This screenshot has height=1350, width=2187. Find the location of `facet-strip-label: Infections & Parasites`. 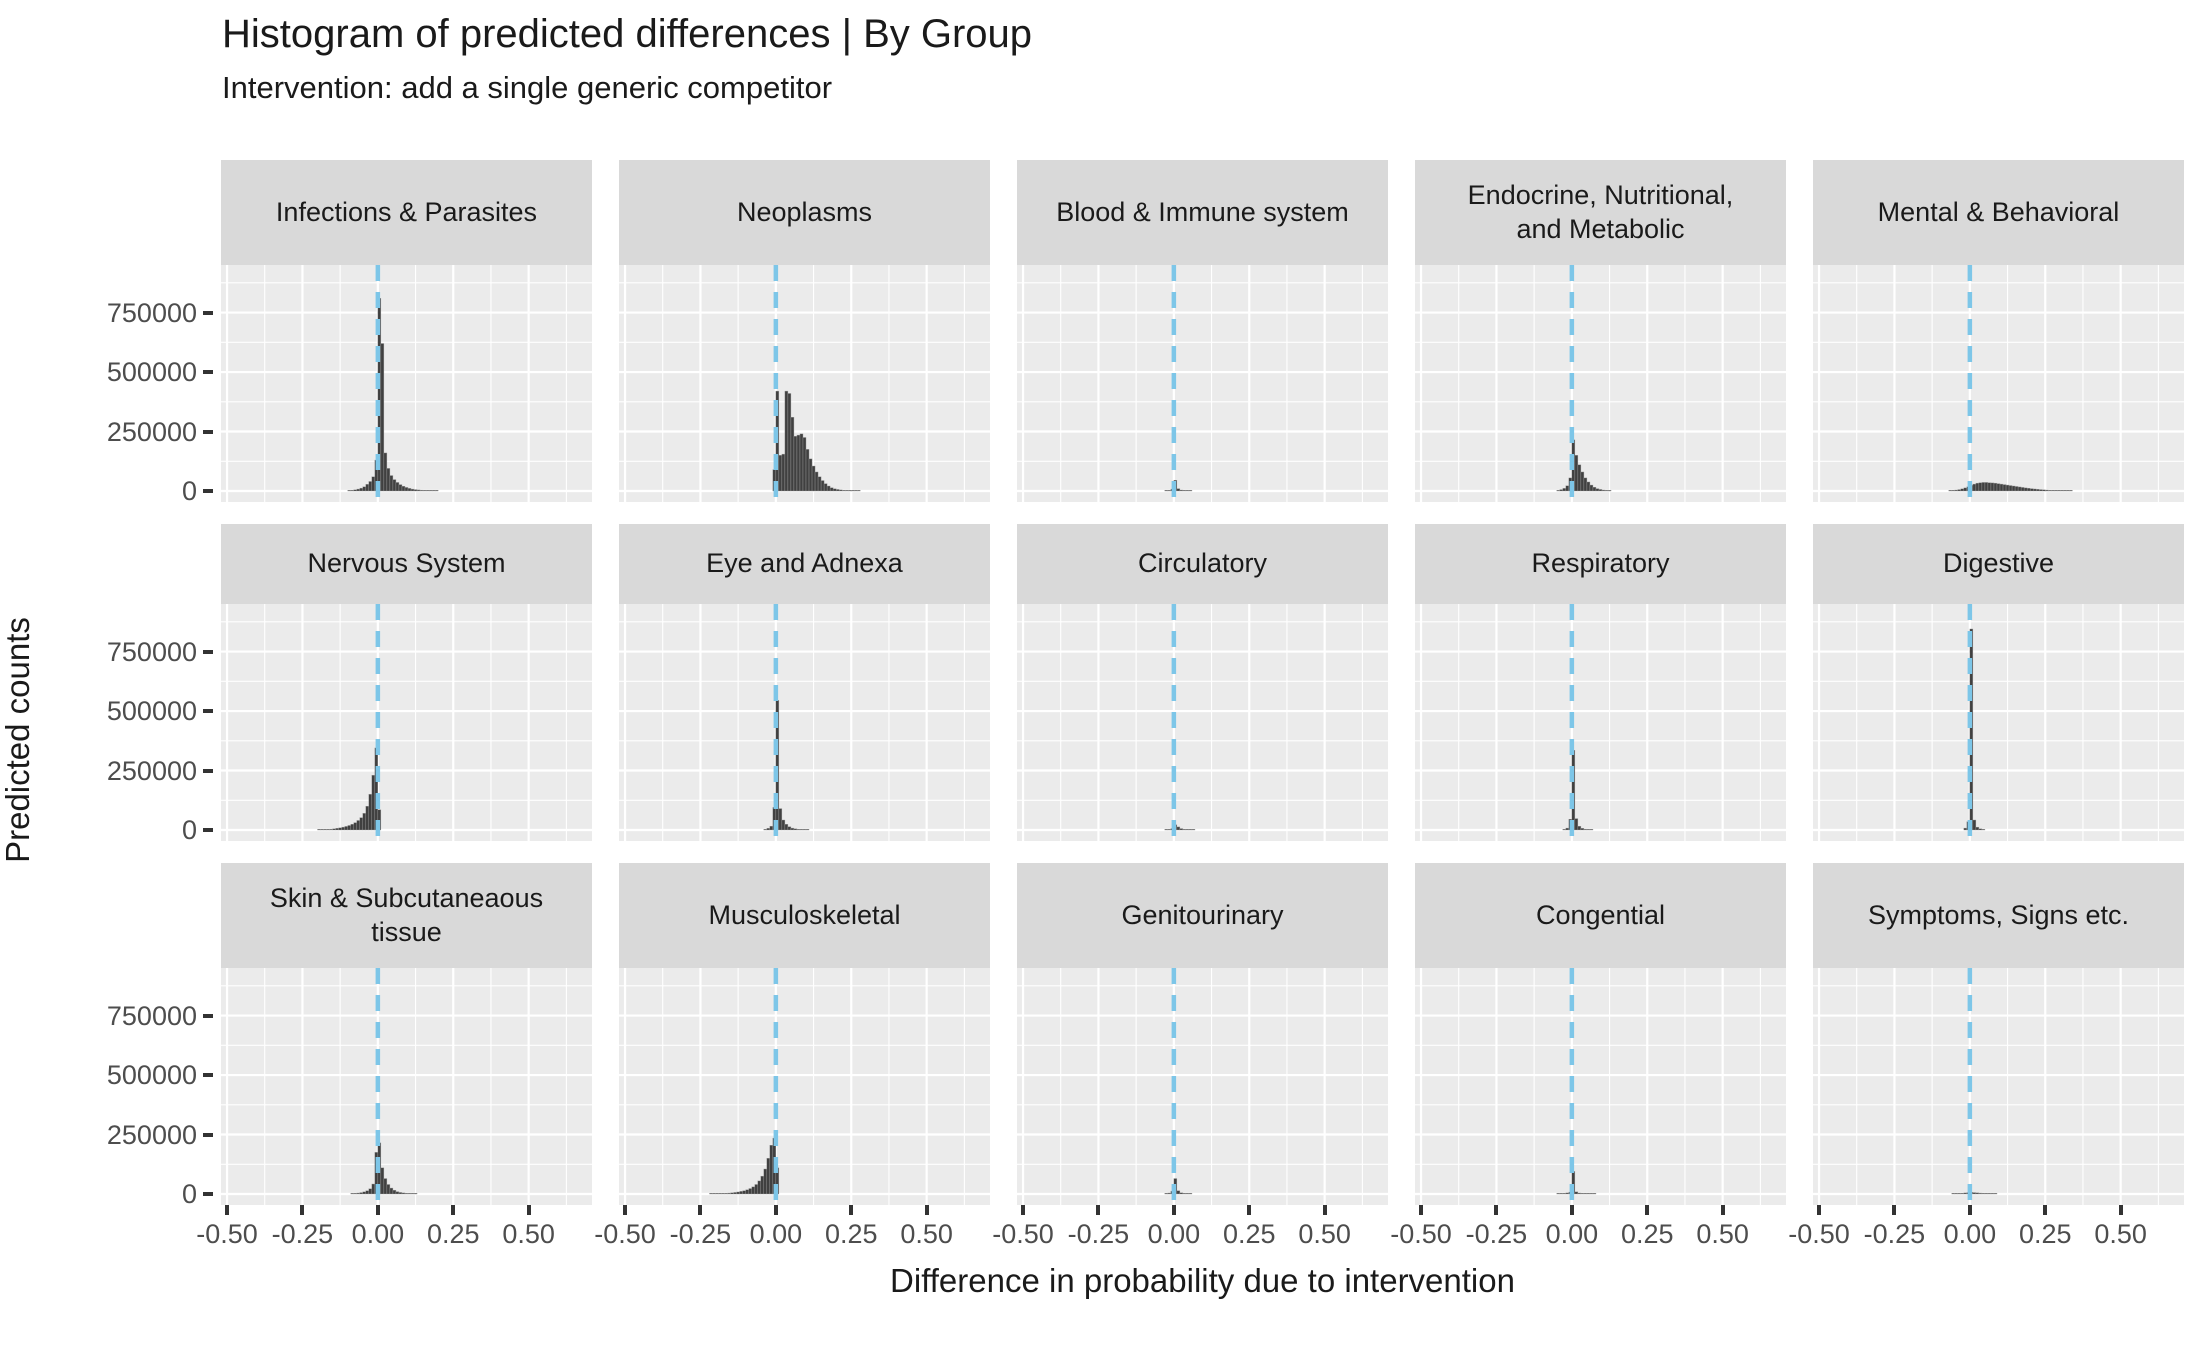

facet-strip-label: Infections & Parasites is located at coordinates (406, 211).